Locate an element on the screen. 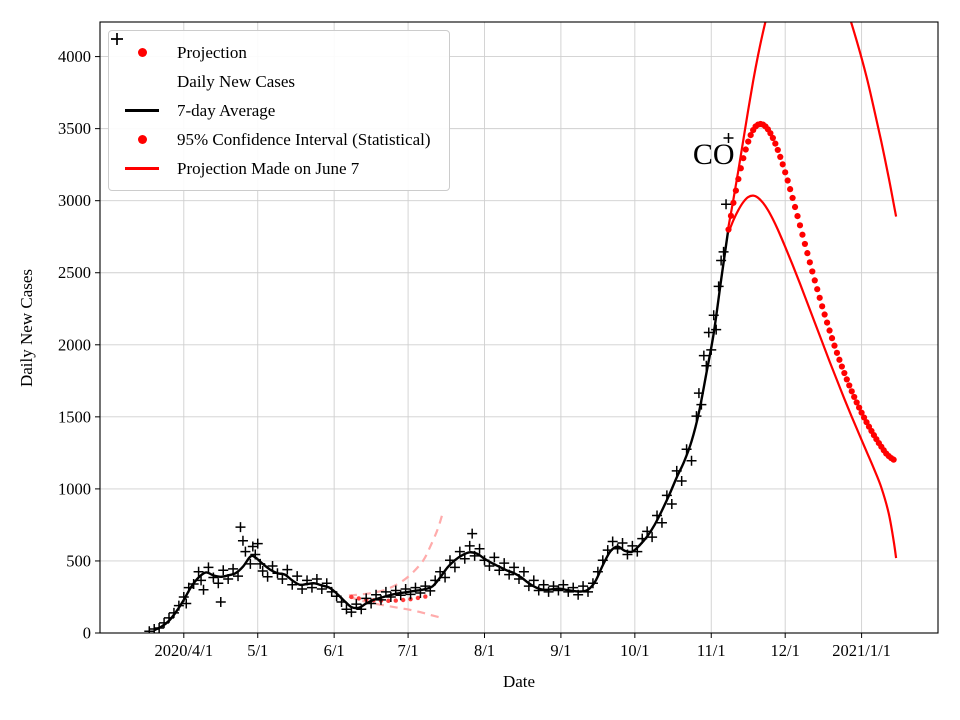 Image resolution: width=960 pixels, height=720 pixels. legend-item-0: Projection is located at coordinates (275, 52).